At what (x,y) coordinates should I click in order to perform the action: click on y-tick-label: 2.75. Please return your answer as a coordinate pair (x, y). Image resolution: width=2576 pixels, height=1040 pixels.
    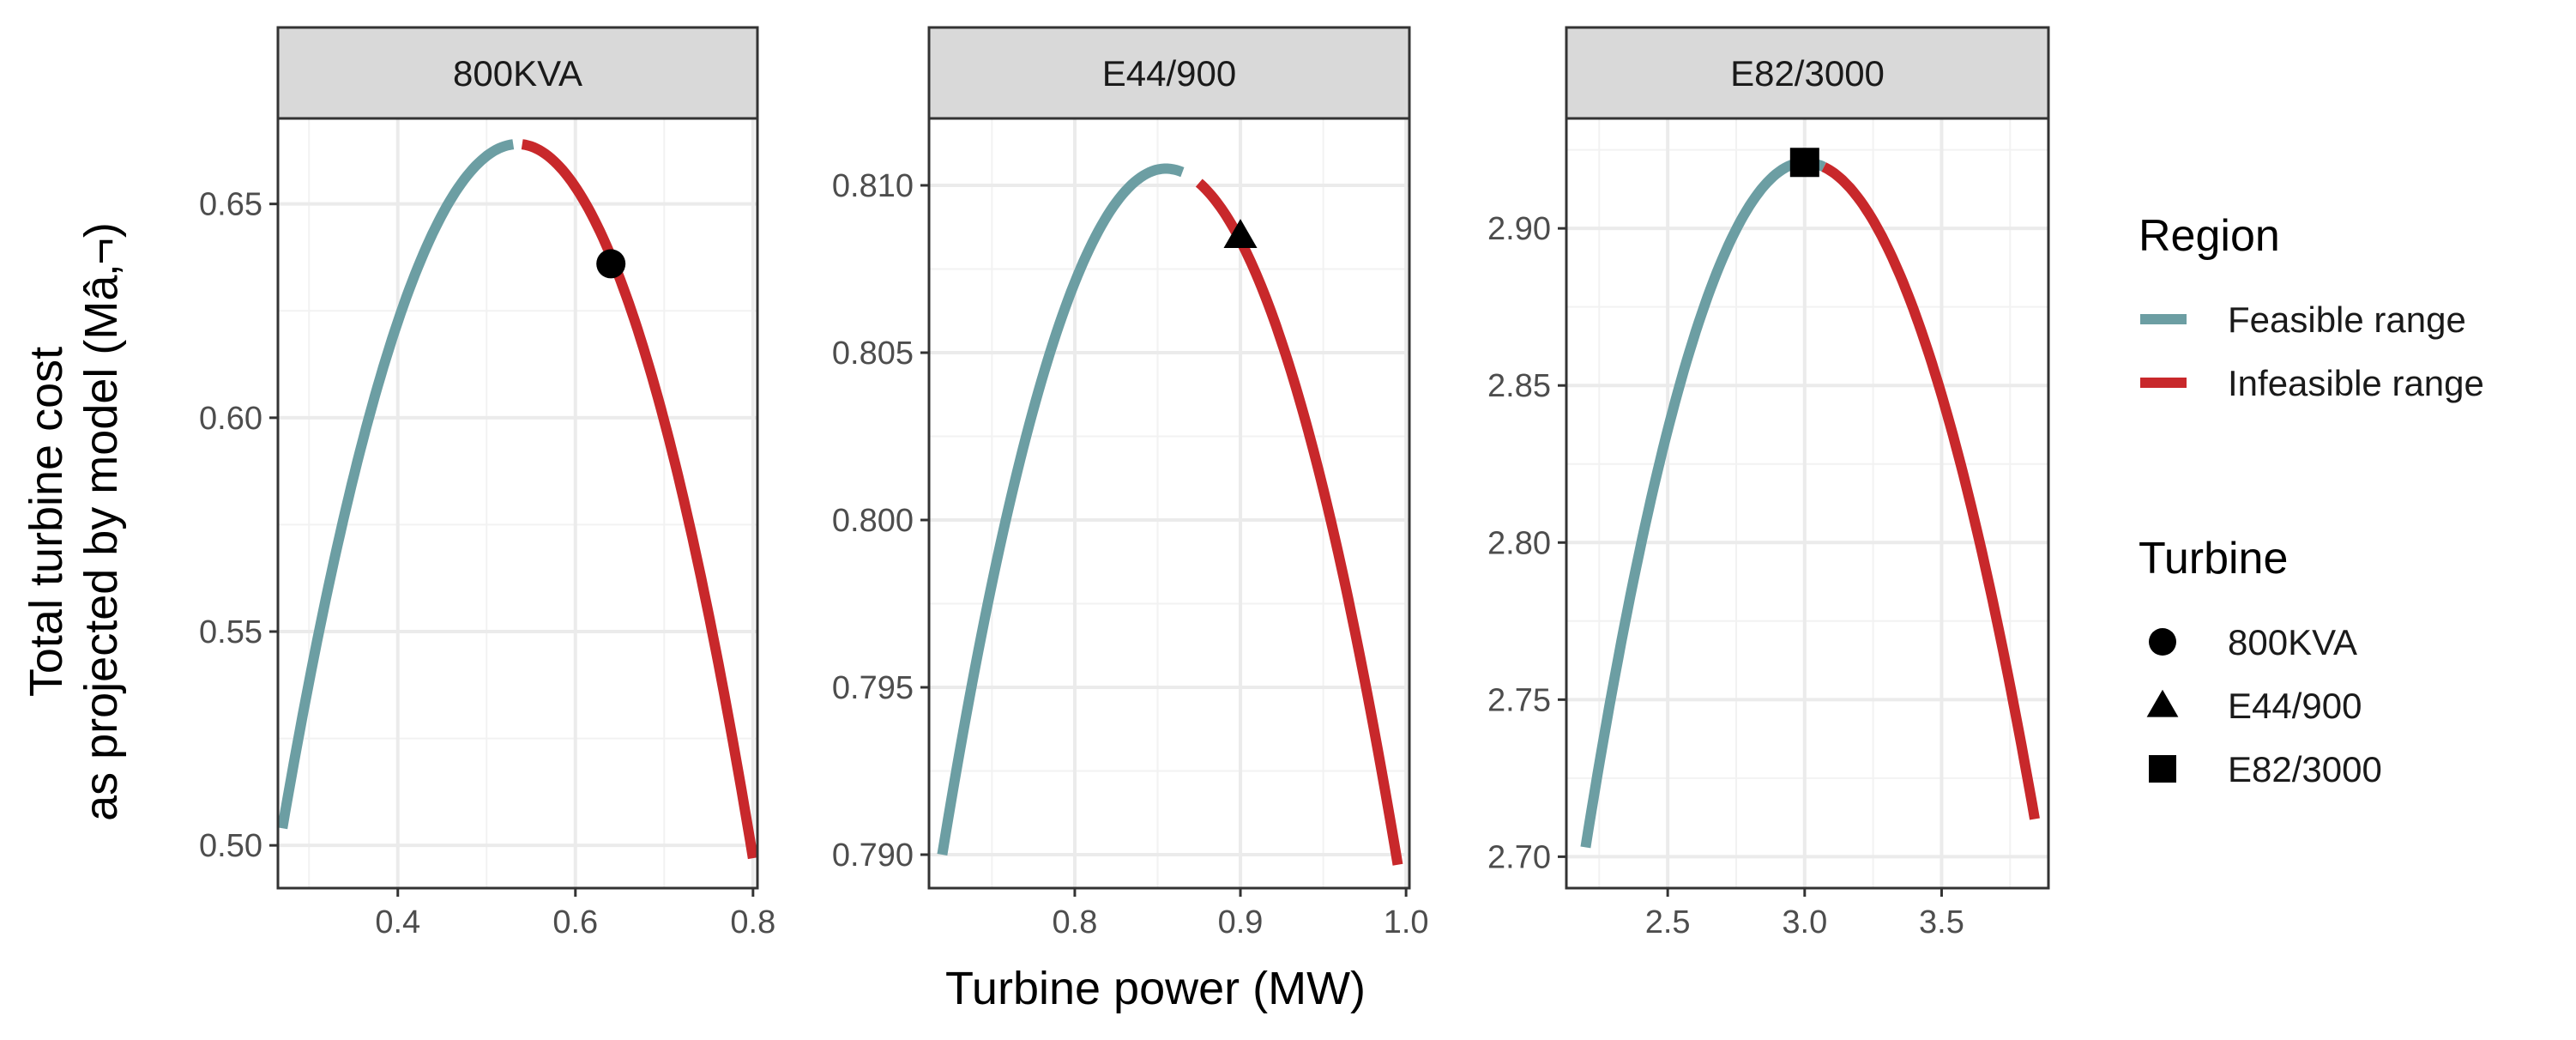
    Looking at the image, I should click on (1519, 700).